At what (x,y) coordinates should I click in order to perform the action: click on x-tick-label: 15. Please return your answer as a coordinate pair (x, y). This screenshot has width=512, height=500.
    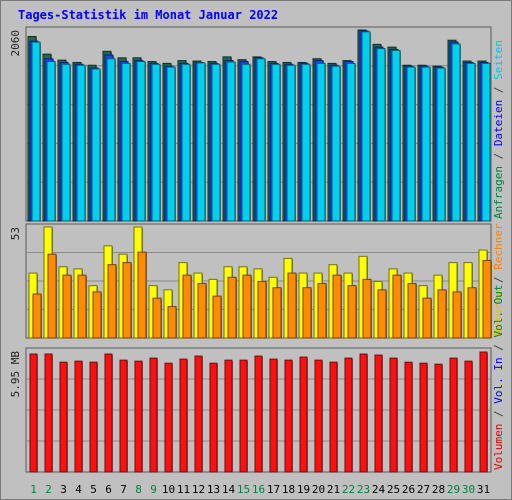
    Looking at the image, I should click on (243, 489).